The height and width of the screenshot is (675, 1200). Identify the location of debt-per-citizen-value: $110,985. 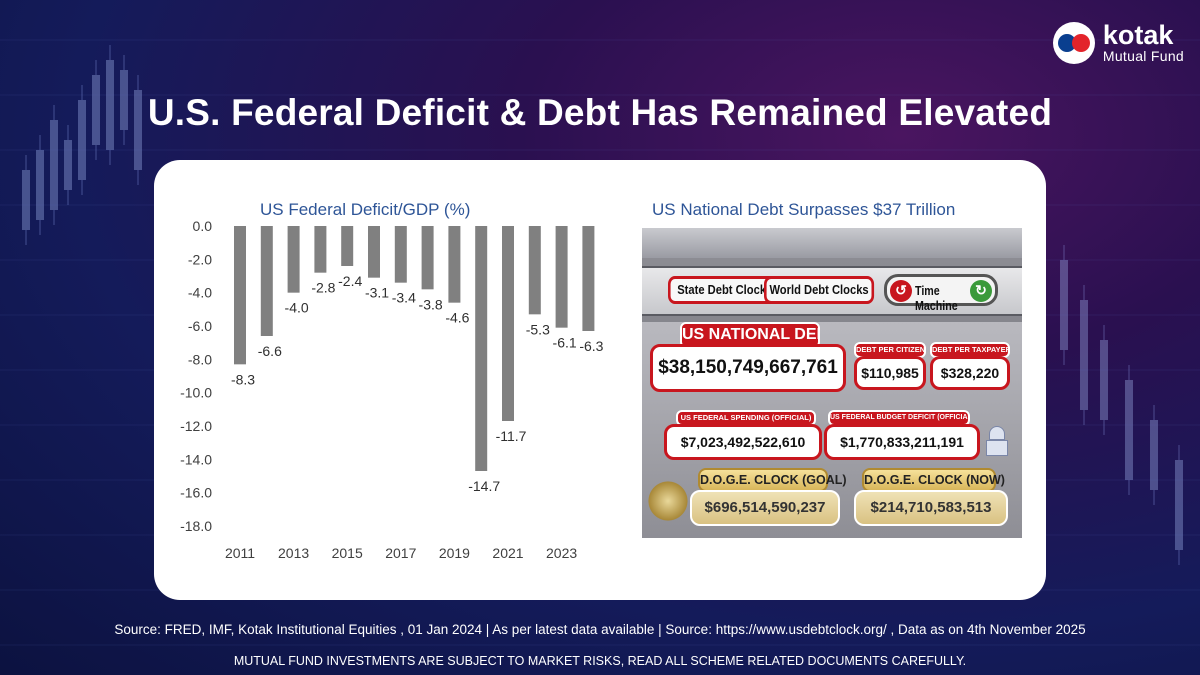
(890, 373).